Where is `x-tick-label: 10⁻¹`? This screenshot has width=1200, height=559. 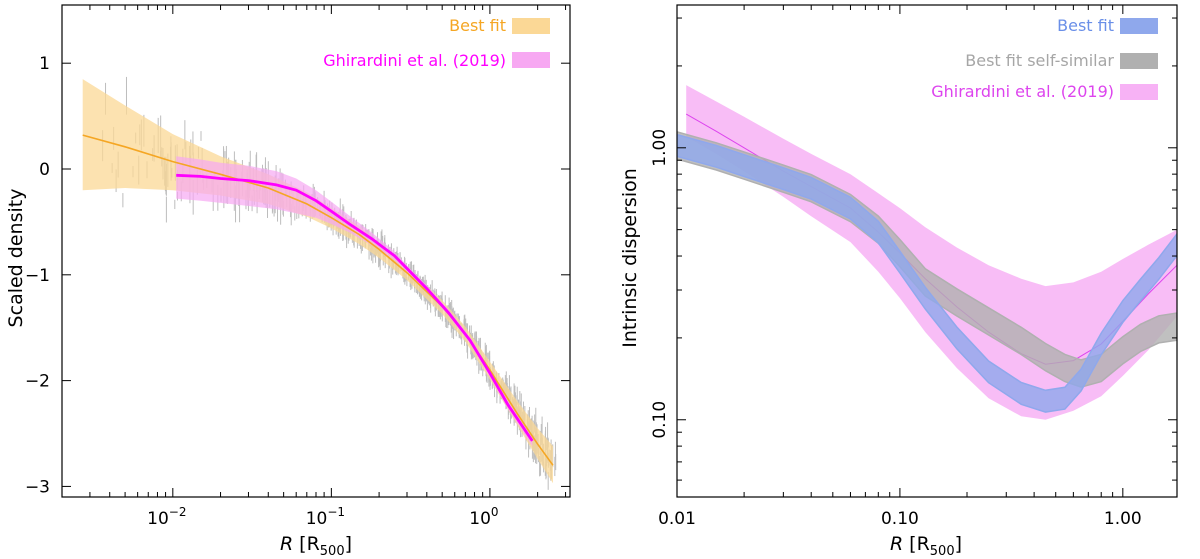
x-tick-label: 10⁻¹ is located at coordinates (325, 517).